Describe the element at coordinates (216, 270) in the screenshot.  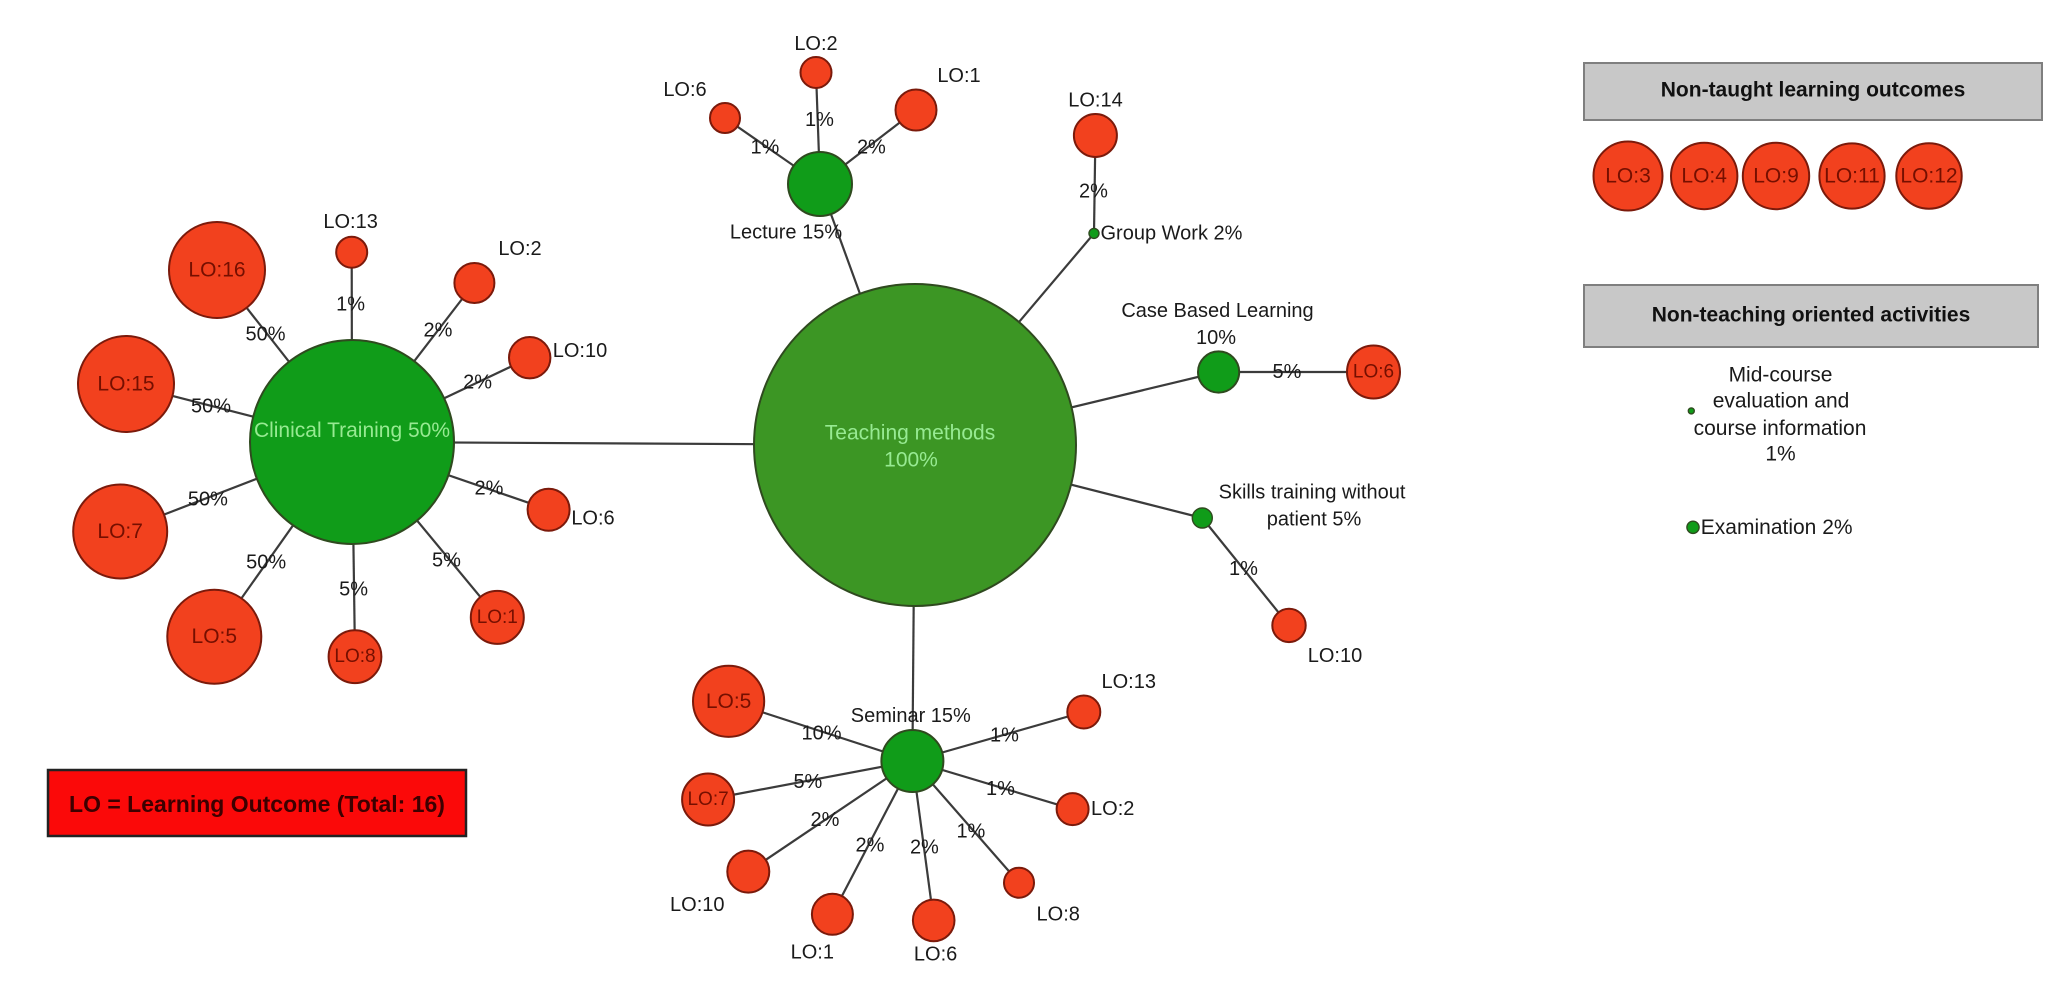
I see `svg-text: LO:16` at that location.